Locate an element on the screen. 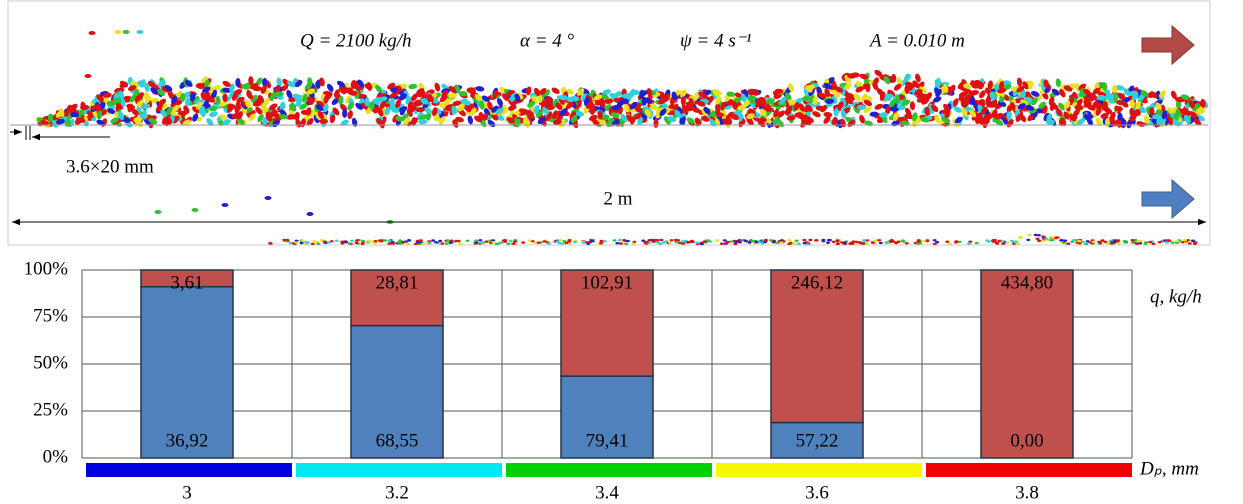 The image size is (1243, 504). x-tick-label: 3.4 is located at coordinates (607, 492).